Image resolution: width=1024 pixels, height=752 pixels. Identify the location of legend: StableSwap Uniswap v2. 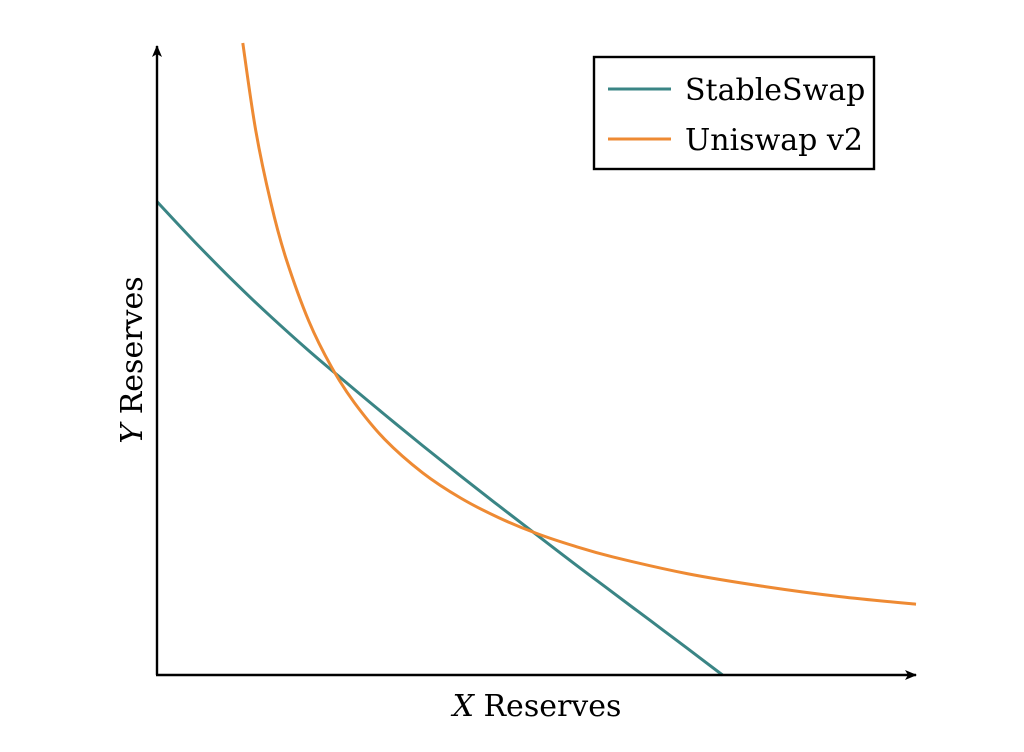
(734, 113).